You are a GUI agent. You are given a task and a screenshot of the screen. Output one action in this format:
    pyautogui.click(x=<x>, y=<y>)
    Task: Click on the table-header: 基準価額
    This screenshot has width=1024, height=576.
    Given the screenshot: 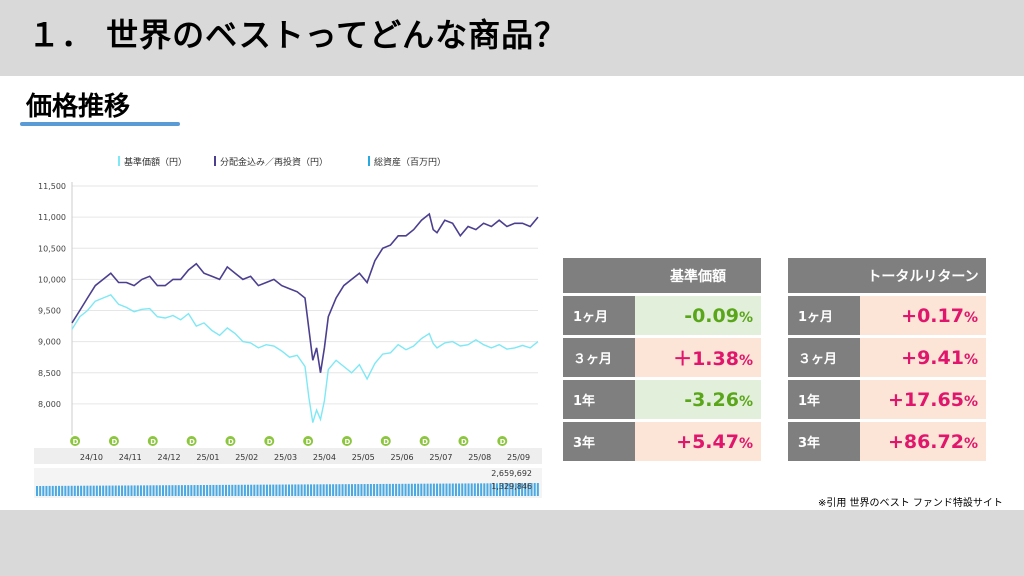 What is the action you would take?
    pyautogui.click(x=698, y=275)
    